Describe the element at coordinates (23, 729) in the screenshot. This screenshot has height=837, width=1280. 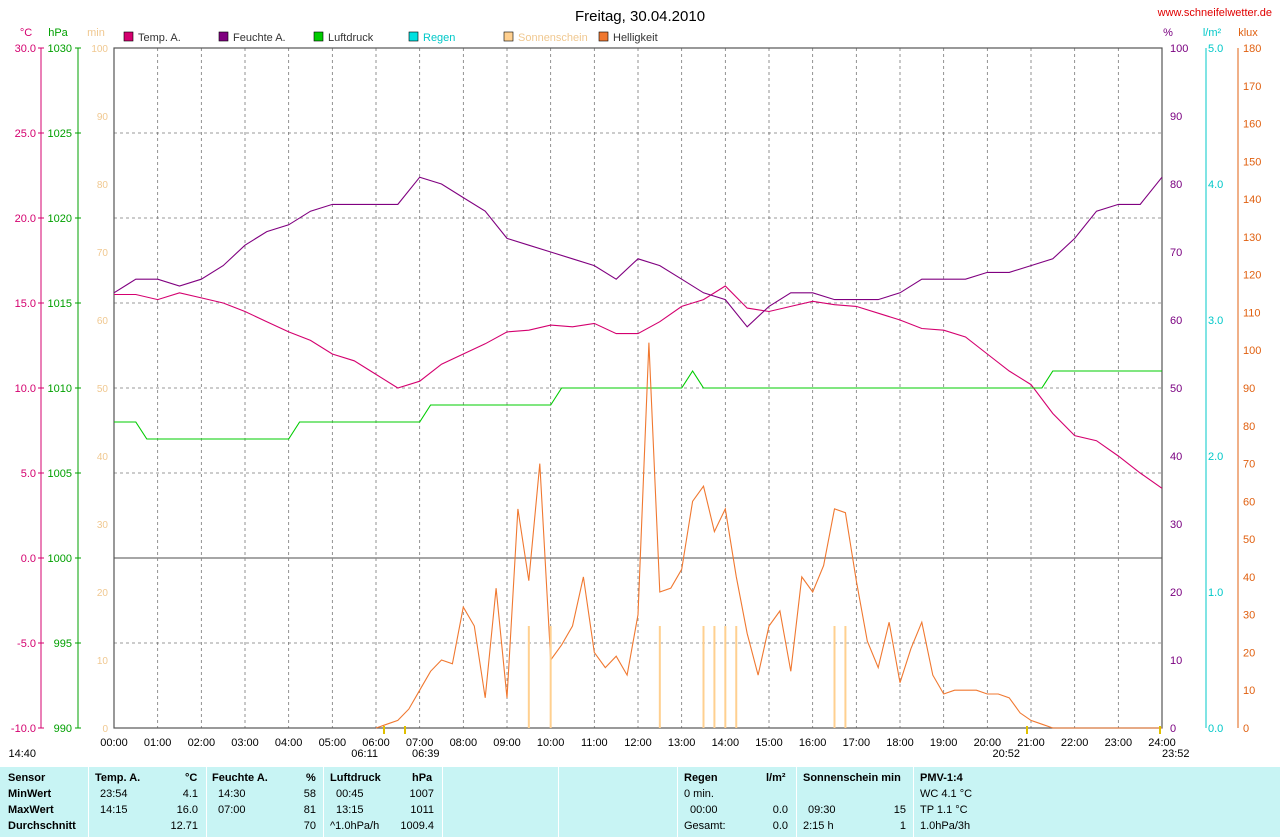
I see `tick-label-temp: -10.0` at that location.